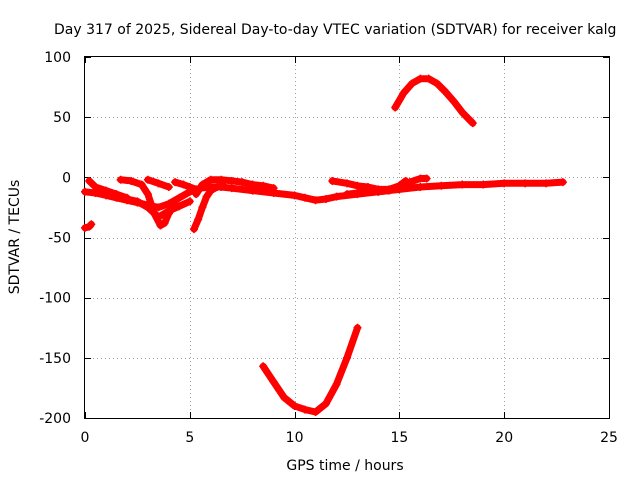 The height and width of the screenshot is (480, 640). I want to click on x-tick-label: 10, so click(295, 438).